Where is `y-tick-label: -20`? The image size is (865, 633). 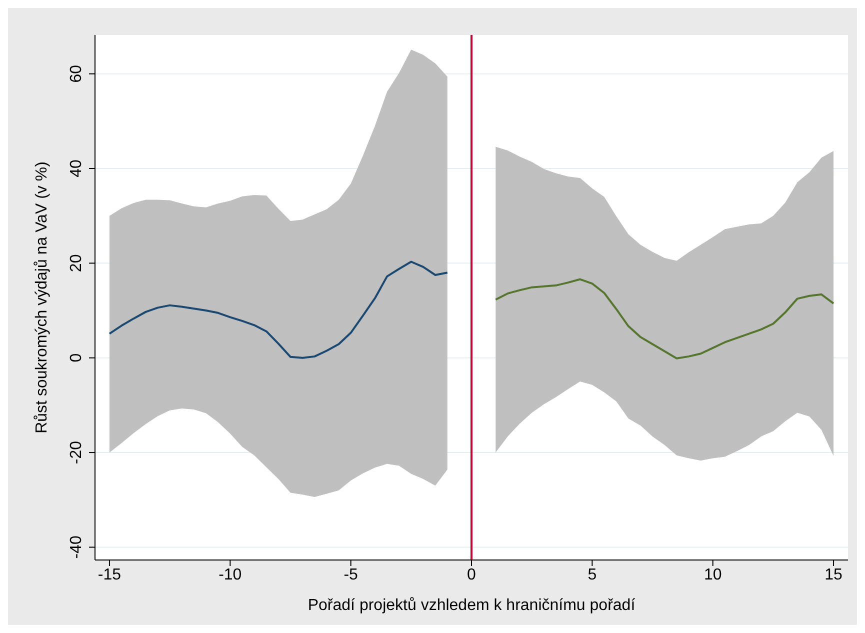
y-tick-label: -20 is located at coordinates (76, 452).